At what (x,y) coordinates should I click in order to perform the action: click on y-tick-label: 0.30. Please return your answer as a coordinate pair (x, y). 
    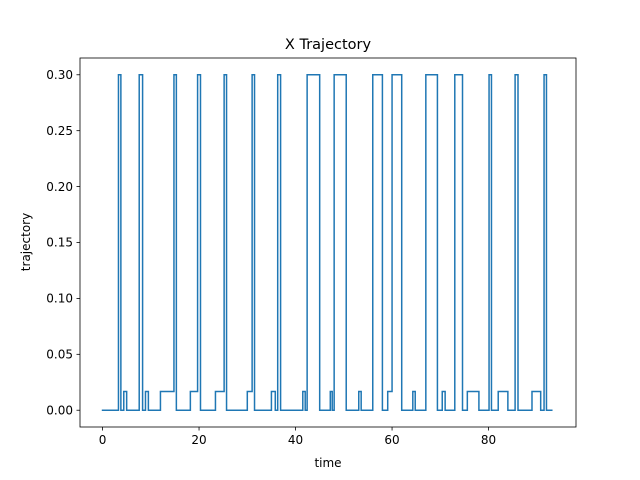
    Looking at the image, I should click on (59, 75).